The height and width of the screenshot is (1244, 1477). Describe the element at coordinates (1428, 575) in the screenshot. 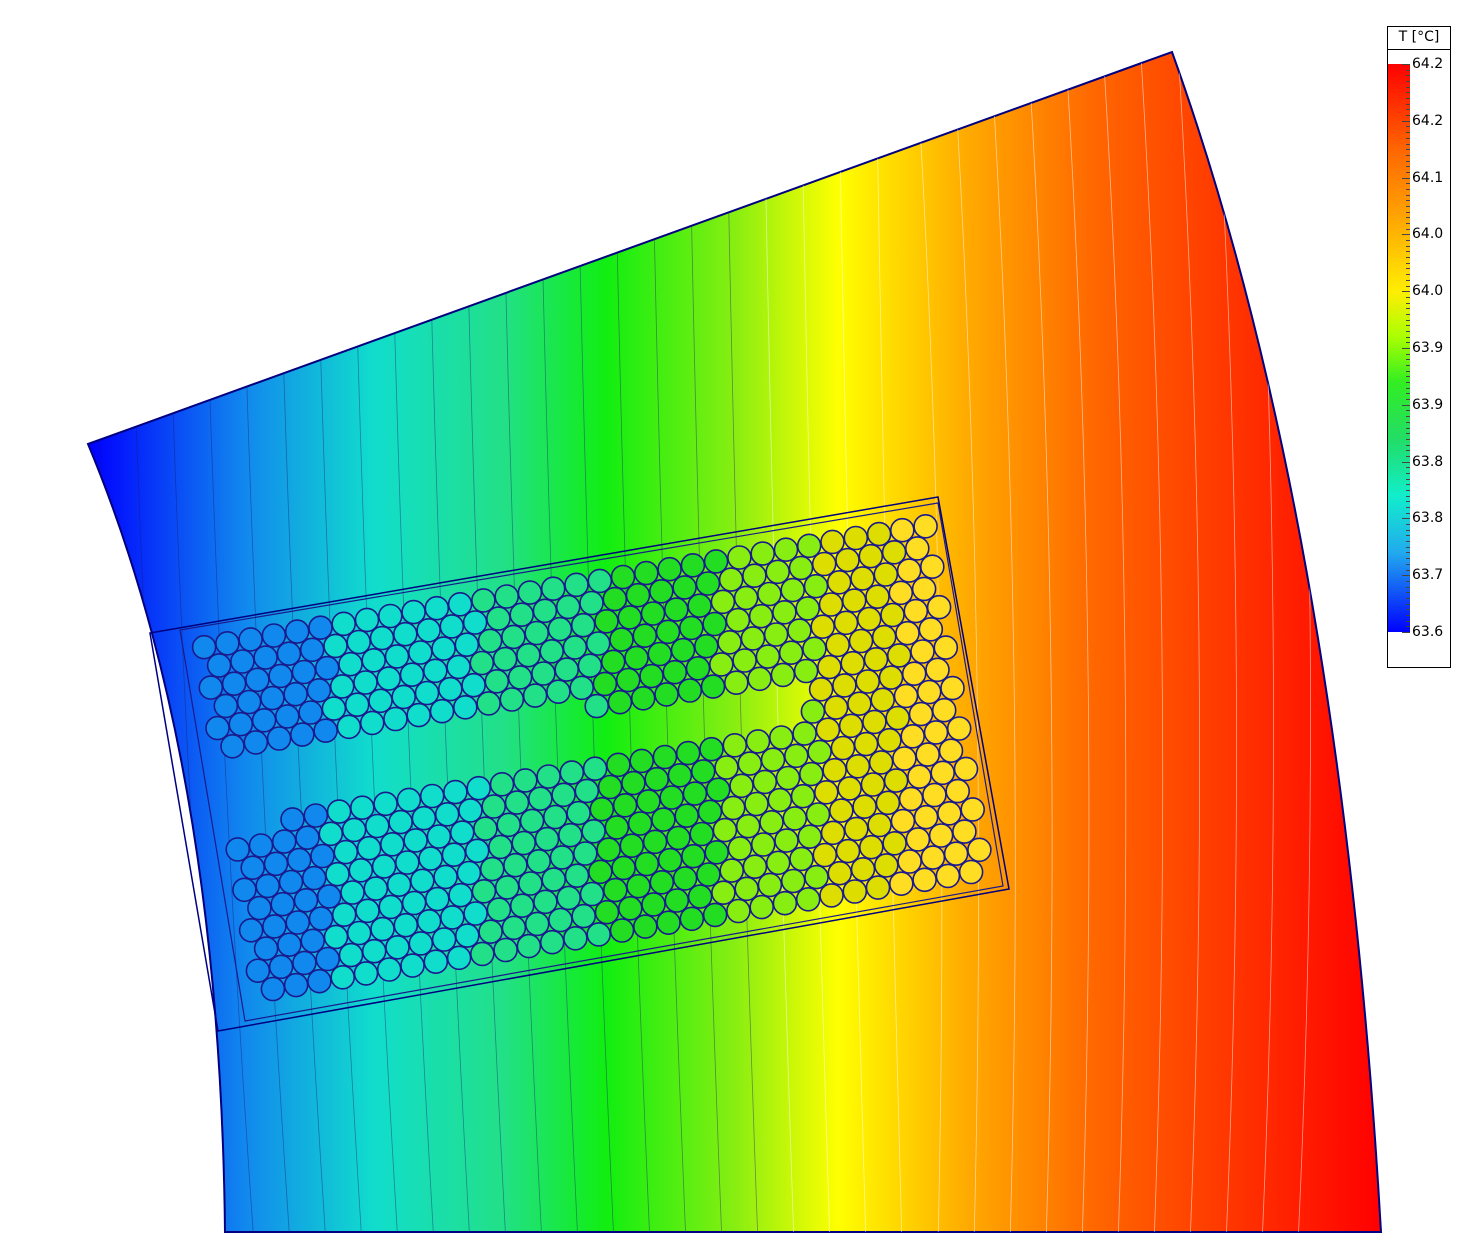

I see `legend-tick-label: 63.7` at that location.